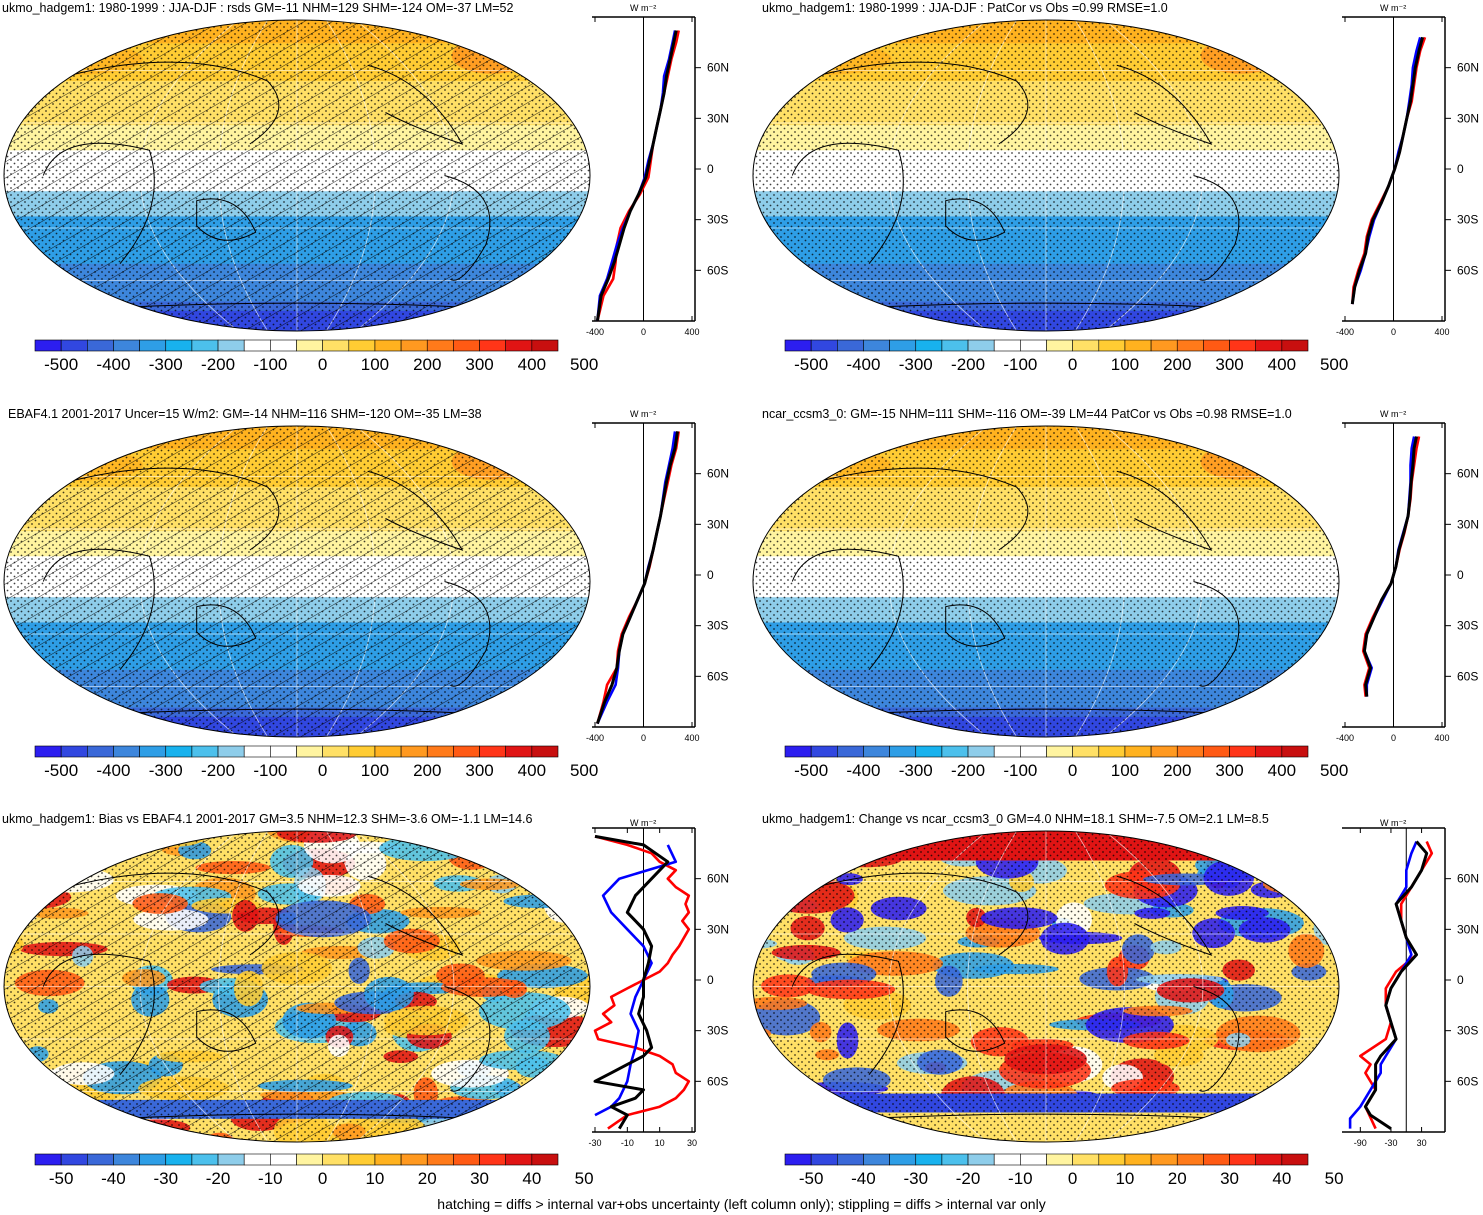  Describe the element at coordinates (644, 575) in the screenshot. I see `profile-frame` at that location.